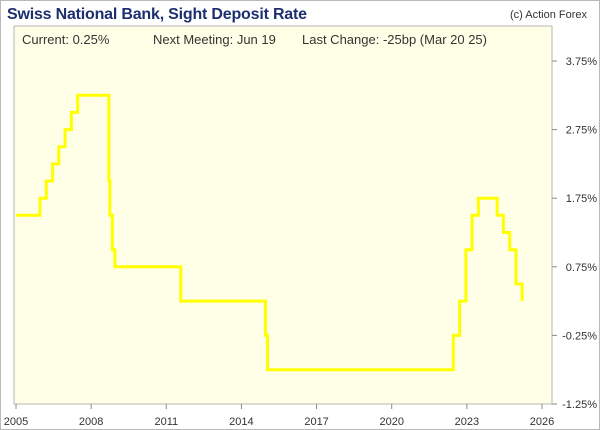  I want to click on x-tick-label: 2023, so click(467, 422).